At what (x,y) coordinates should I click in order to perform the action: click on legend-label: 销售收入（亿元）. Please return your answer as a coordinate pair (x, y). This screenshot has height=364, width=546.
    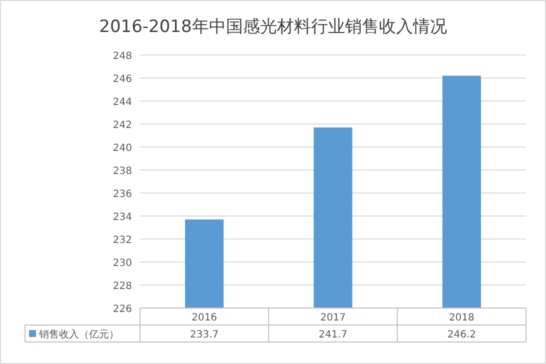
    Looking at the image, I should click on (78, 334).